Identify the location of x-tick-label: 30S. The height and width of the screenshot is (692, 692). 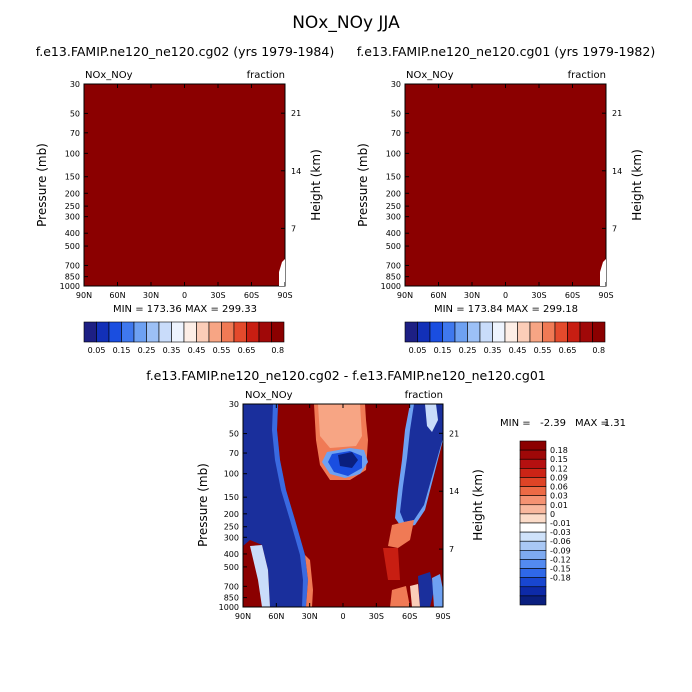
(376, 616).